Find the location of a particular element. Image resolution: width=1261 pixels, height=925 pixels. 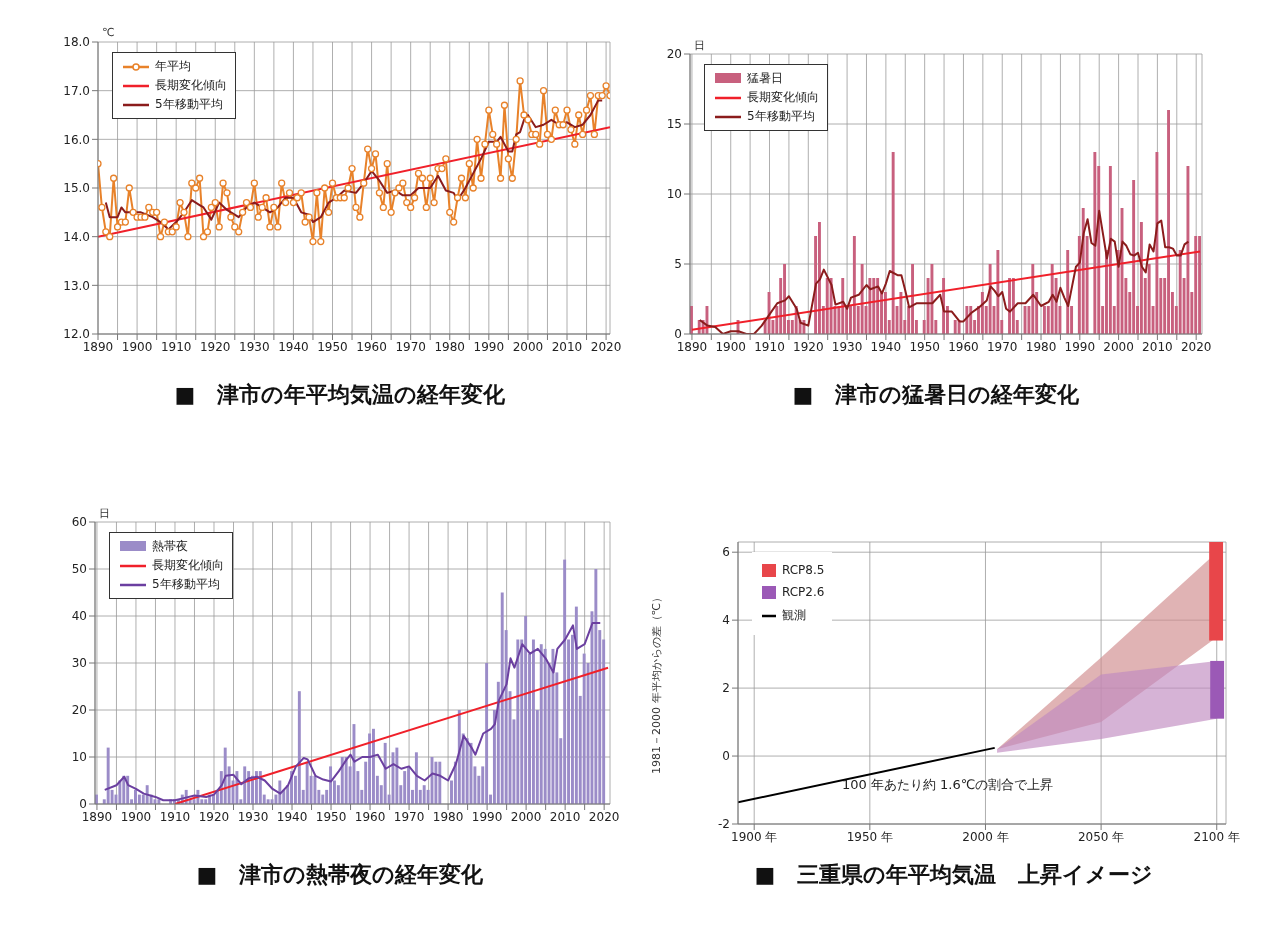

y-tick-label: 13.0 is located at coordinates (76, 285).